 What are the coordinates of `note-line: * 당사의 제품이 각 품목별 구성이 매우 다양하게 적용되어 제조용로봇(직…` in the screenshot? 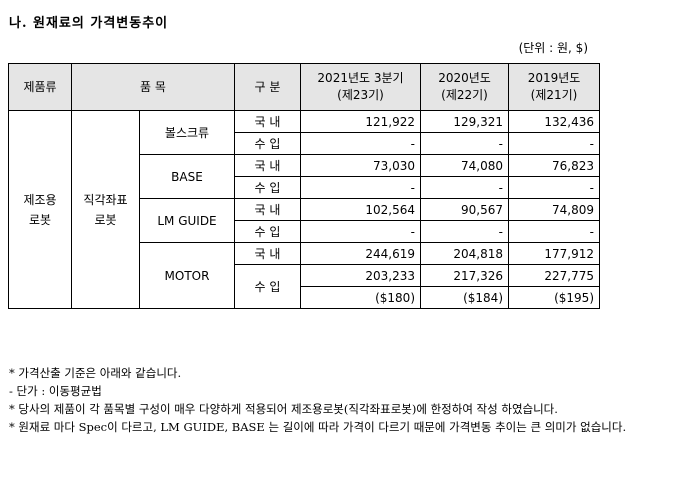 It's located at (283, 409).